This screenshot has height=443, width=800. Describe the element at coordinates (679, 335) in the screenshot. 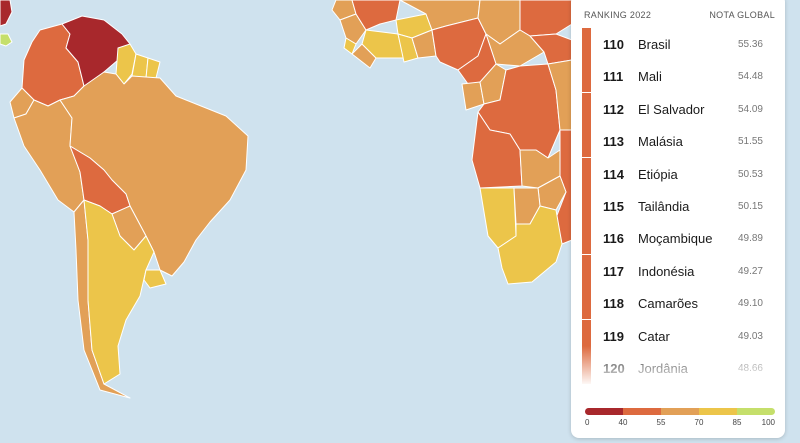

I see `ranking-row: 119 Catar 49.03` at that location.